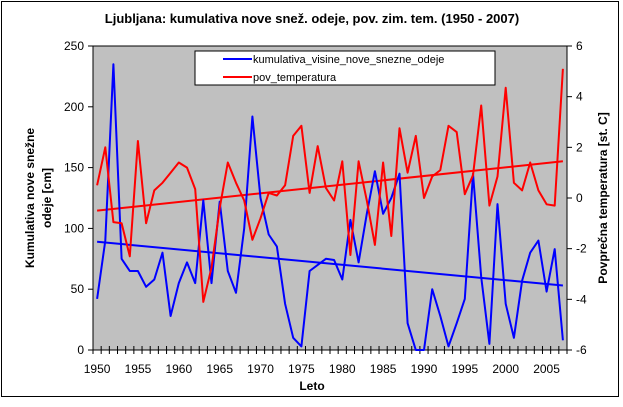  What do you see at coordinates (78, 198) in the screenshot?
I see `y-axis-left: 0 50 100 150 200 250` at bounding box center [78, 198].